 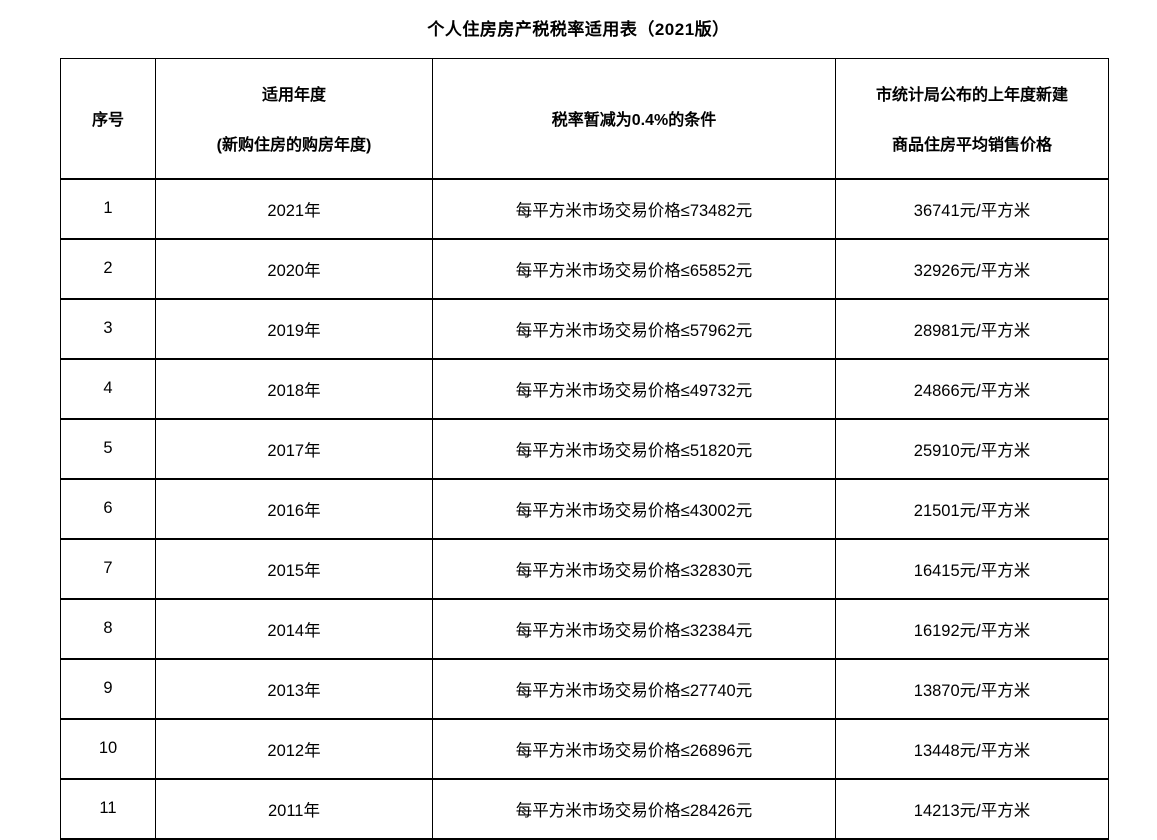 I want to click on cell-year: 2019年, so click(x=294, y=328).